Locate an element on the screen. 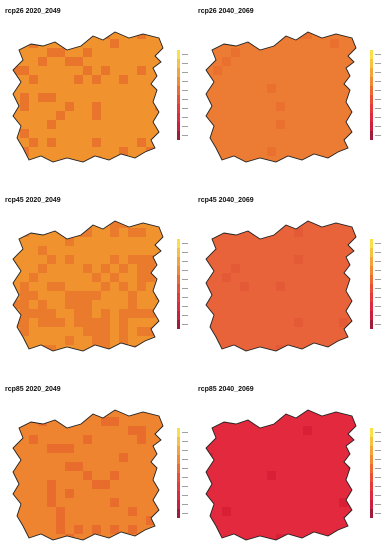 The width and height of the screenshot is (386, 556). panel-title: rcp45 2040_2069 is located at coordinates (226, 200).